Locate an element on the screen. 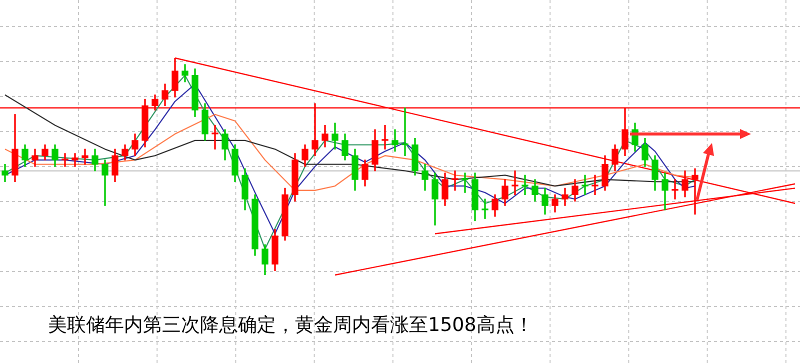  text: 美联储年内第三次降息确定，黄金周内看涨至1508高点！ is located at coordinates (291, 325).